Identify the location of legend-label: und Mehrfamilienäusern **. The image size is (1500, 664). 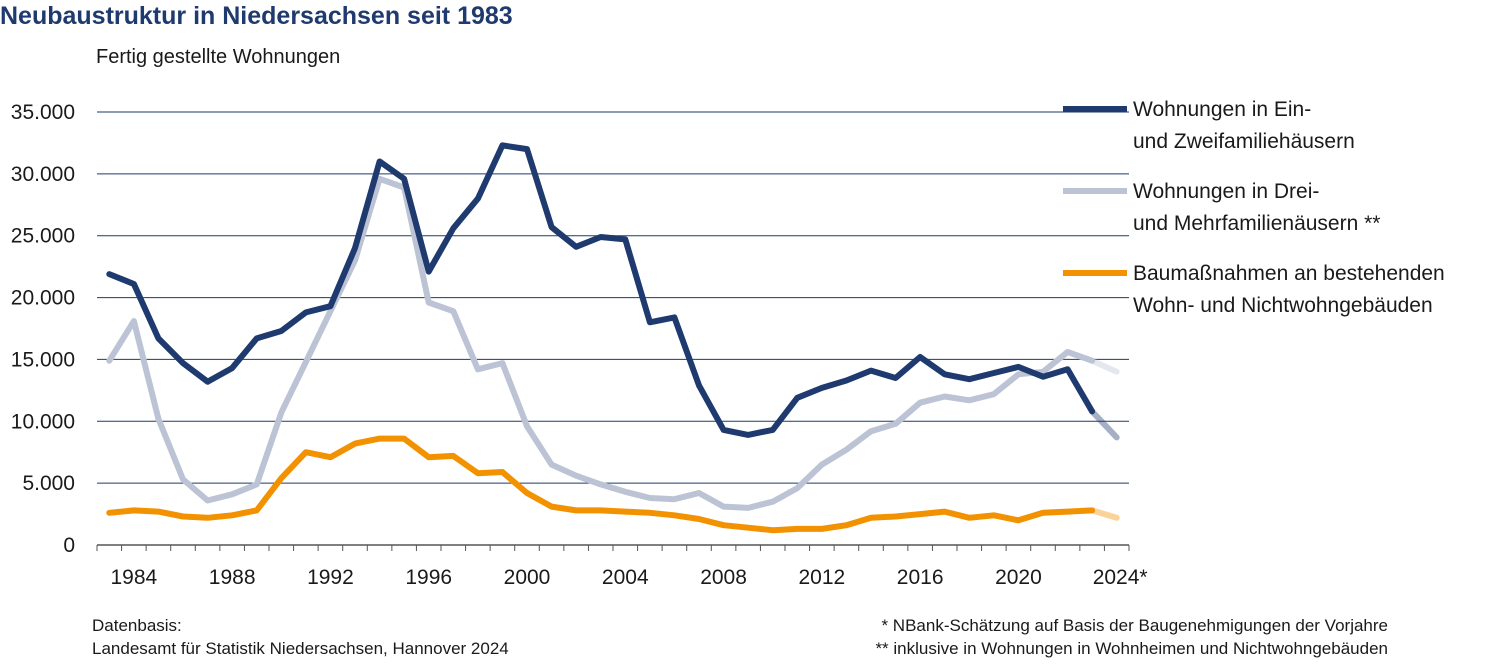
(1256, 223).